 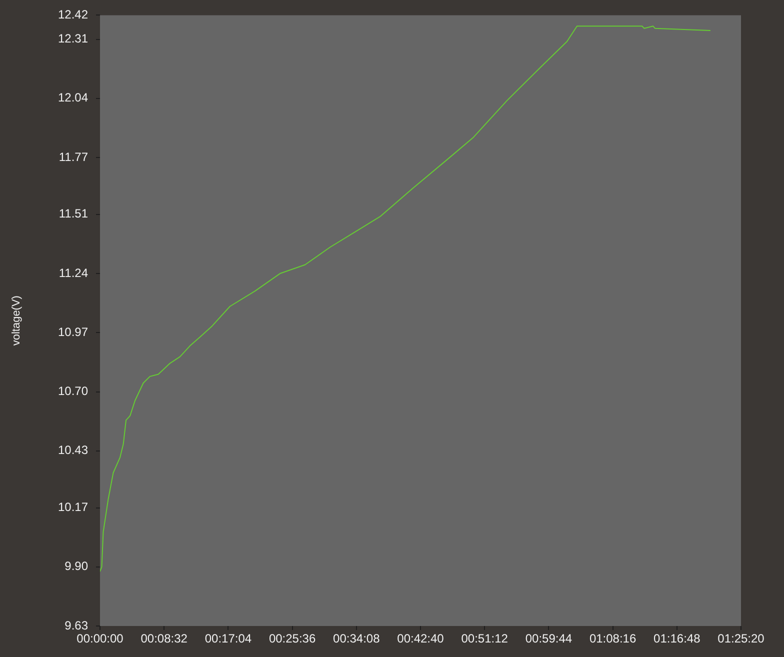 What do you see at coordinates (73, 15) in the screenshot?
I see `y-tick-label: 12.42` at bounding box center [73, 15].